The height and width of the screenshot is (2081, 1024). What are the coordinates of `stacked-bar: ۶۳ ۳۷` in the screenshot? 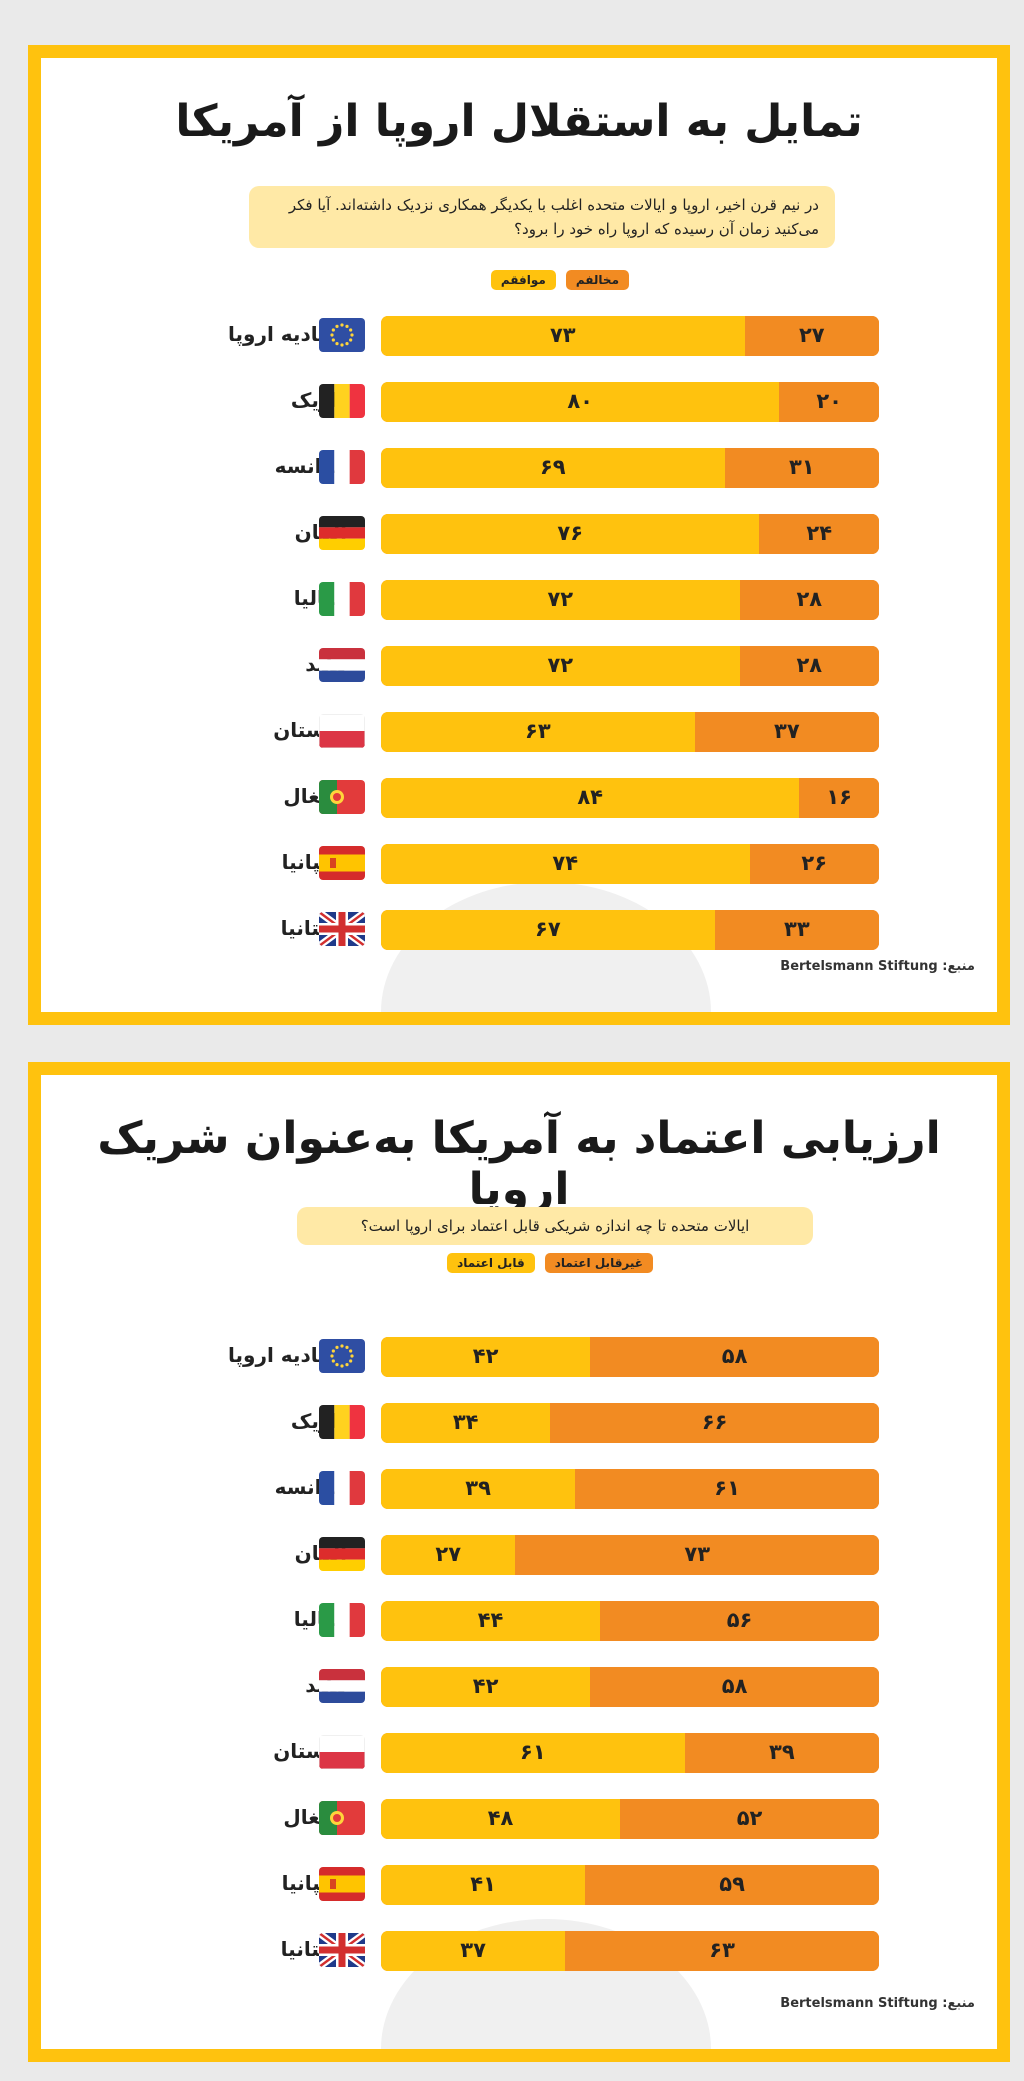 It's located at (630, 732).